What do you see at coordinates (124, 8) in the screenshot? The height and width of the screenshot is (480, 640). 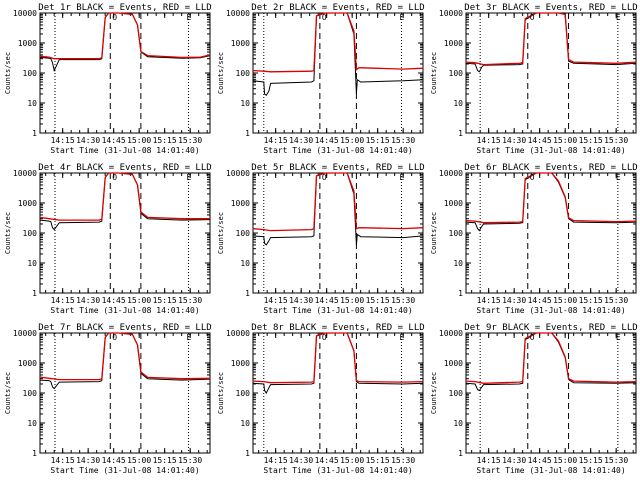 I see `panel-title: Det 1r BLACK = Events, RED = LLD` at bounding box center [124, 8].